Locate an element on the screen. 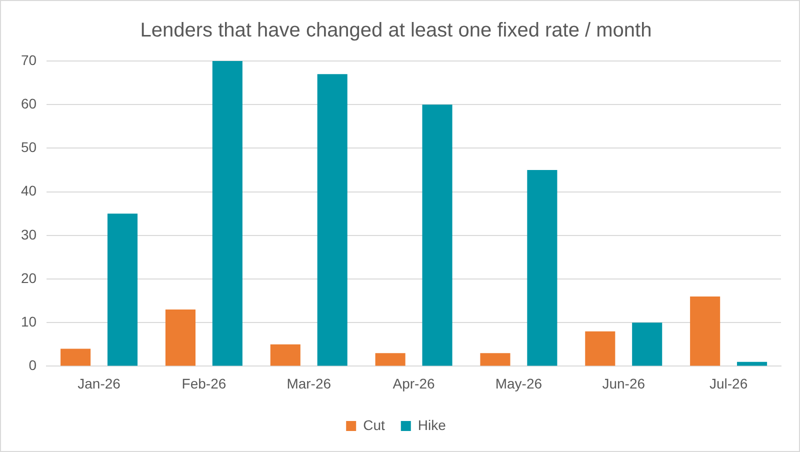  x-tick-label: Jul-26 is located at coordinates (728, 383).